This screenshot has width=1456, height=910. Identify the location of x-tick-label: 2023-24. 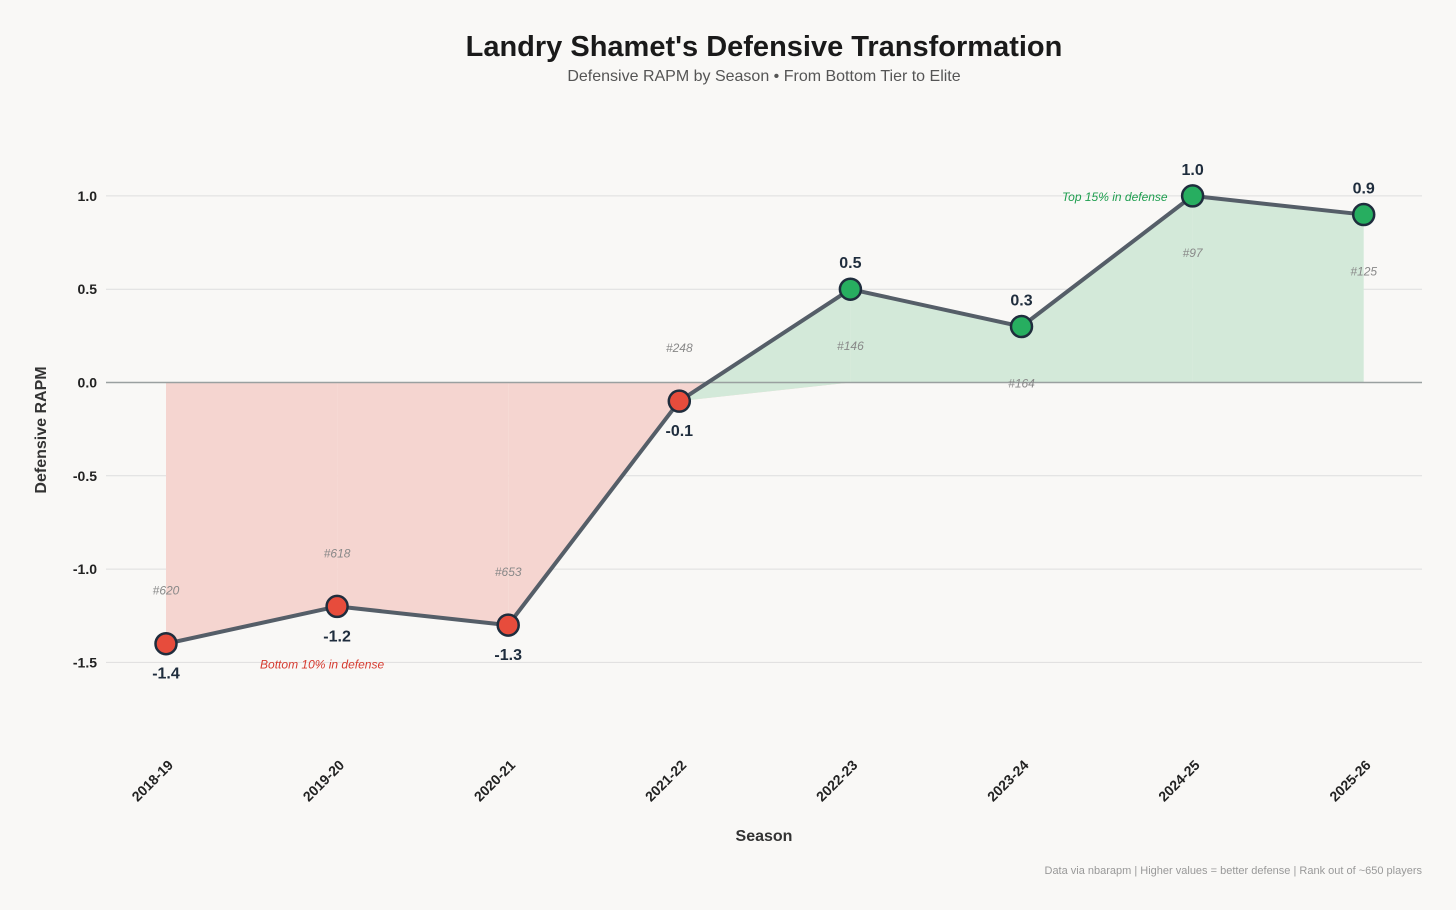
(1008, 781).